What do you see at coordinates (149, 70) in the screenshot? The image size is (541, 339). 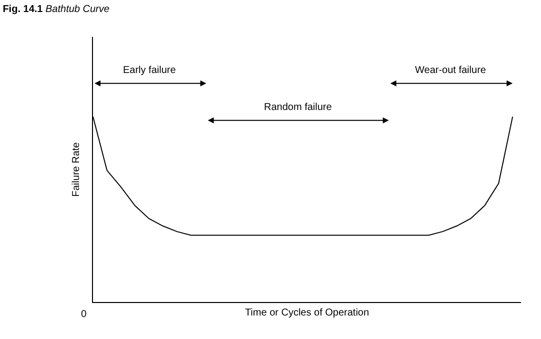 I see `text: Early failure` at bounding box center [149, 70].